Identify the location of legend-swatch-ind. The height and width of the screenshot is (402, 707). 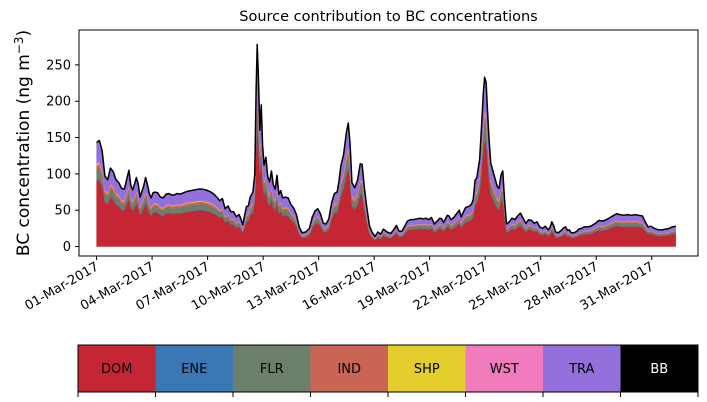
(349, 368).